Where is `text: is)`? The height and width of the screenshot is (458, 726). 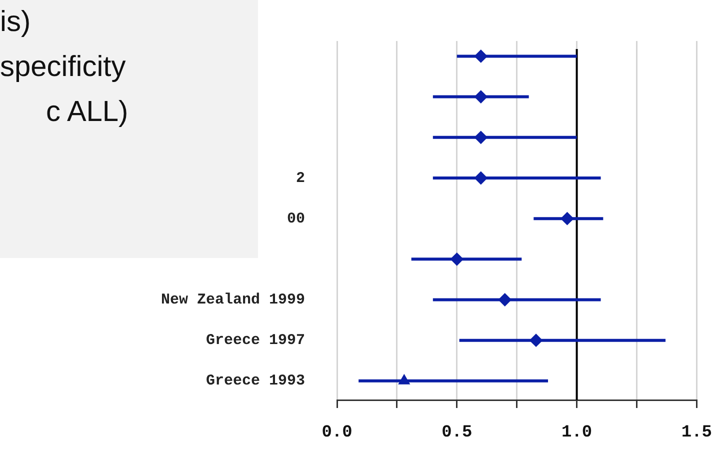 text: is) is located at coordinates (15, 22).